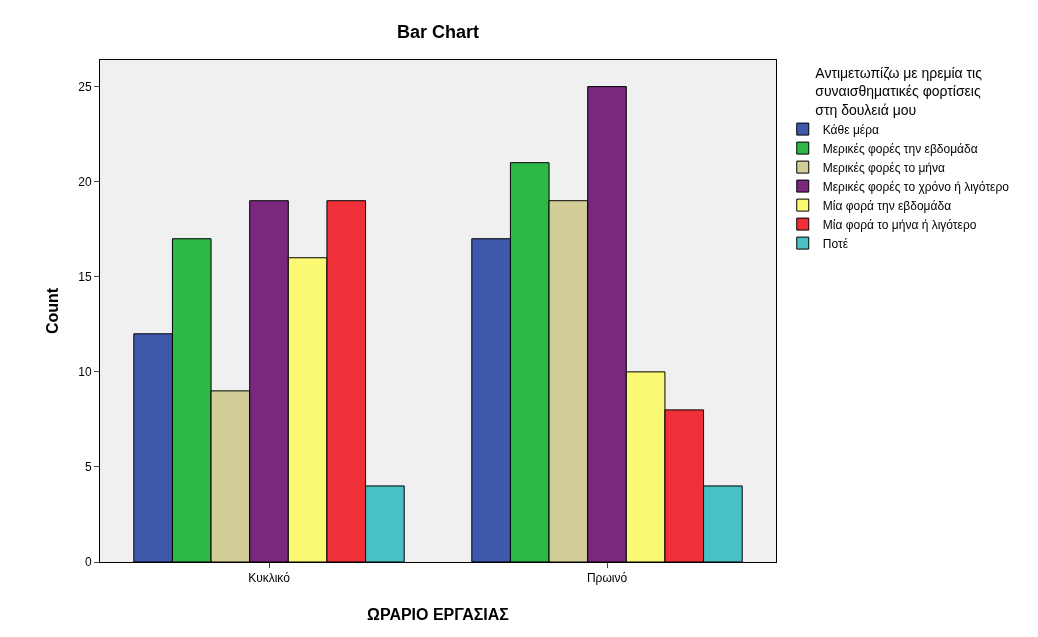 The height and width of the screenshot is (637, 1038). I want to click on legend-title: Αντιμετωπίζω με ηρεμία τις συναισθηματικές φορτίσεις στη δουλειά μου, so click(899, 91).